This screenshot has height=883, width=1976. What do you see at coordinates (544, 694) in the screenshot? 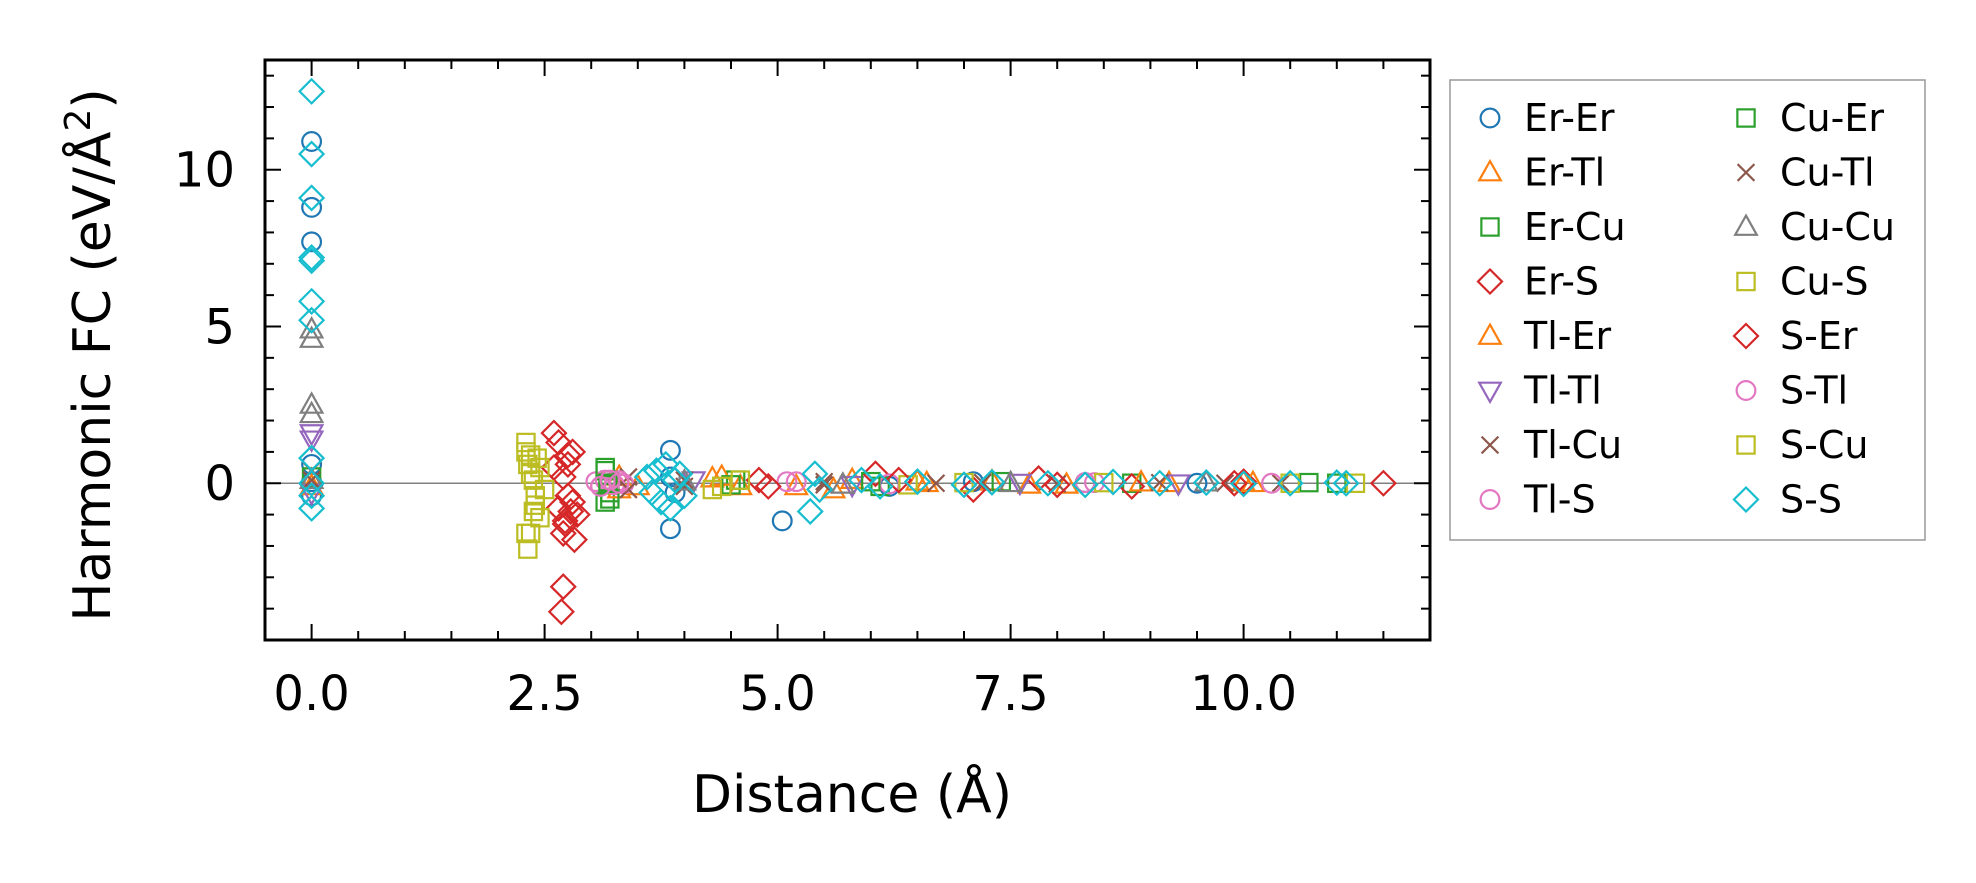
I see `x-tick-label: 2.5` at bounding box center [544, 694].